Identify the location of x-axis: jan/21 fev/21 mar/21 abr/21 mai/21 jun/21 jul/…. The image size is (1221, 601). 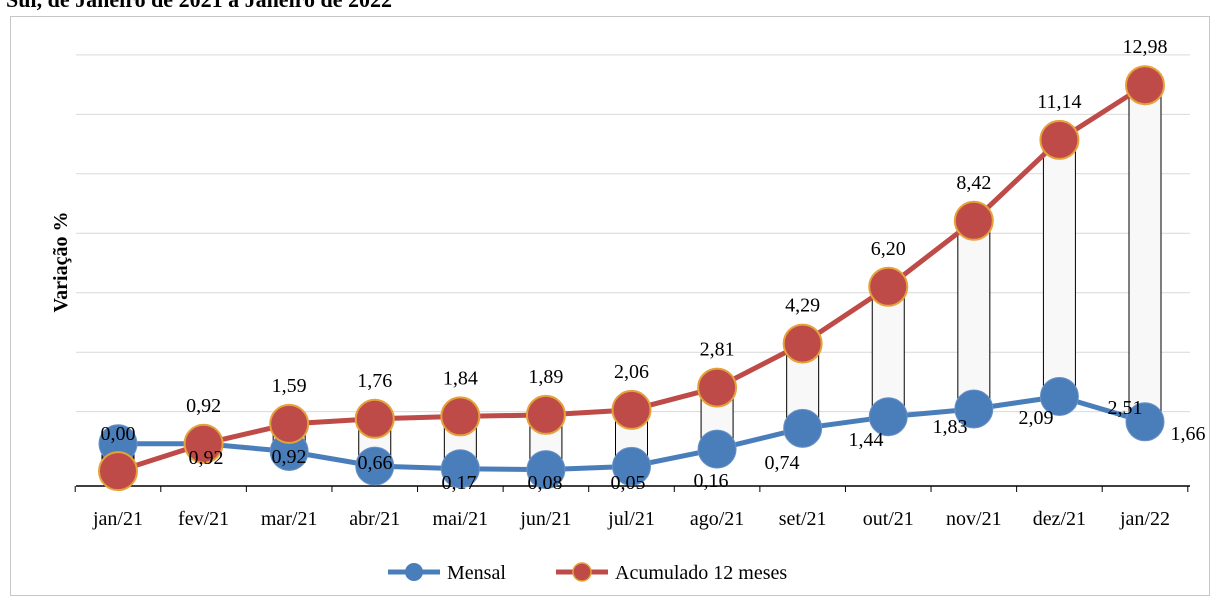
(632, 507).